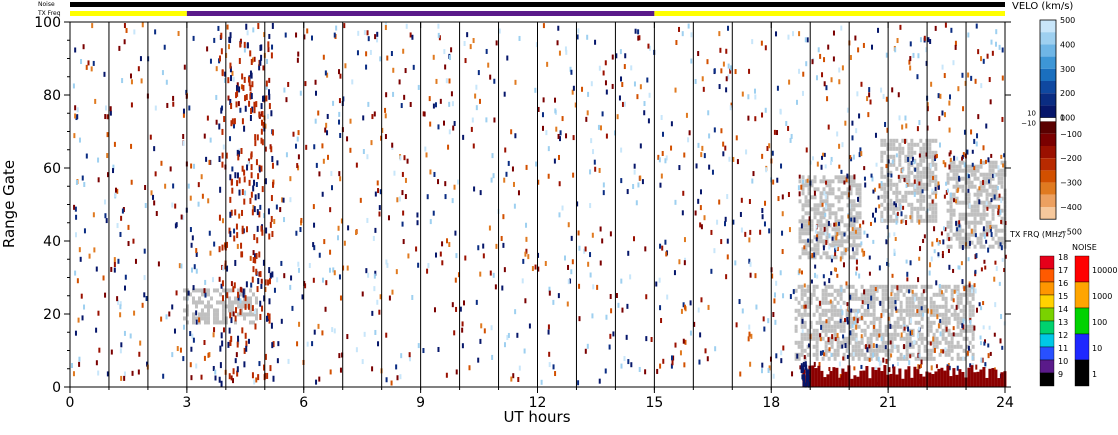 This screenshot has width=1118, height=435. Describe the element at coordinates (1063, 283) in the screenshot. I see `txfreq-scale-label: 16` at that location.